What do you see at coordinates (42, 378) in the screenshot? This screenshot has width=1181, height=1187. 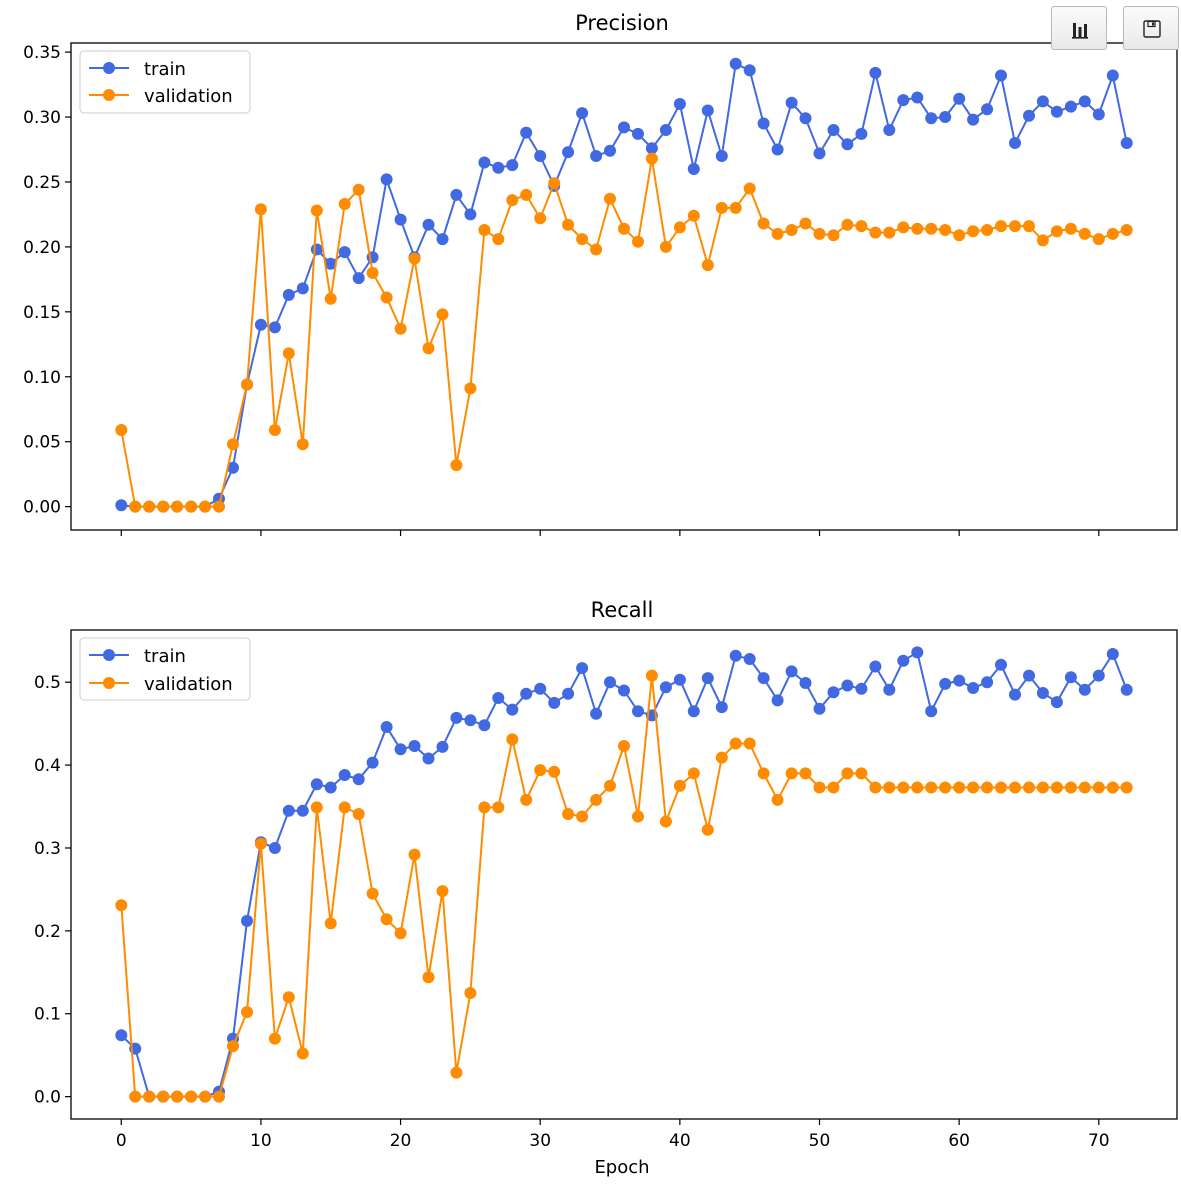 I see `y-tick-label: 0.10` at bounding box center [42, 378].